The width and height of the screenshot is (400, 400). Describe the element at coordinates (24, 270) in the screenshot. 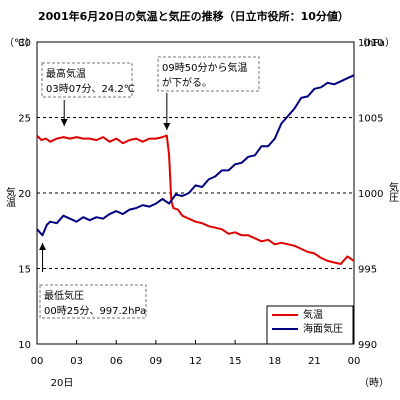

I see `y-tick-label-left: 15` at that location.